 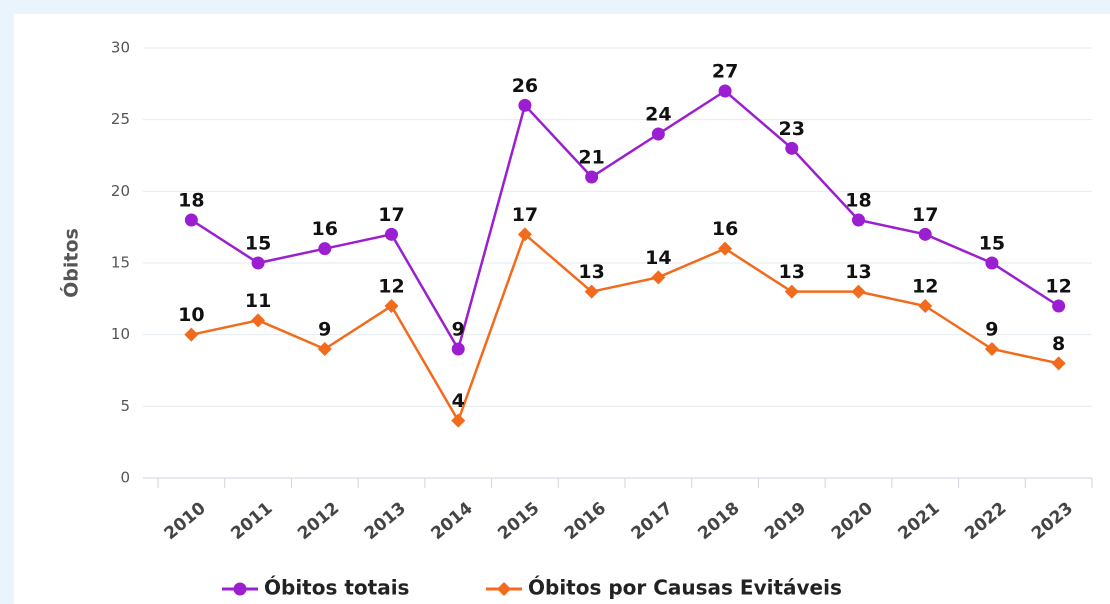 What do you see at coordinates (336, 588) in the screenshot?
I see `legend-label: Óbitos totais` at bounding box center [336, 588].